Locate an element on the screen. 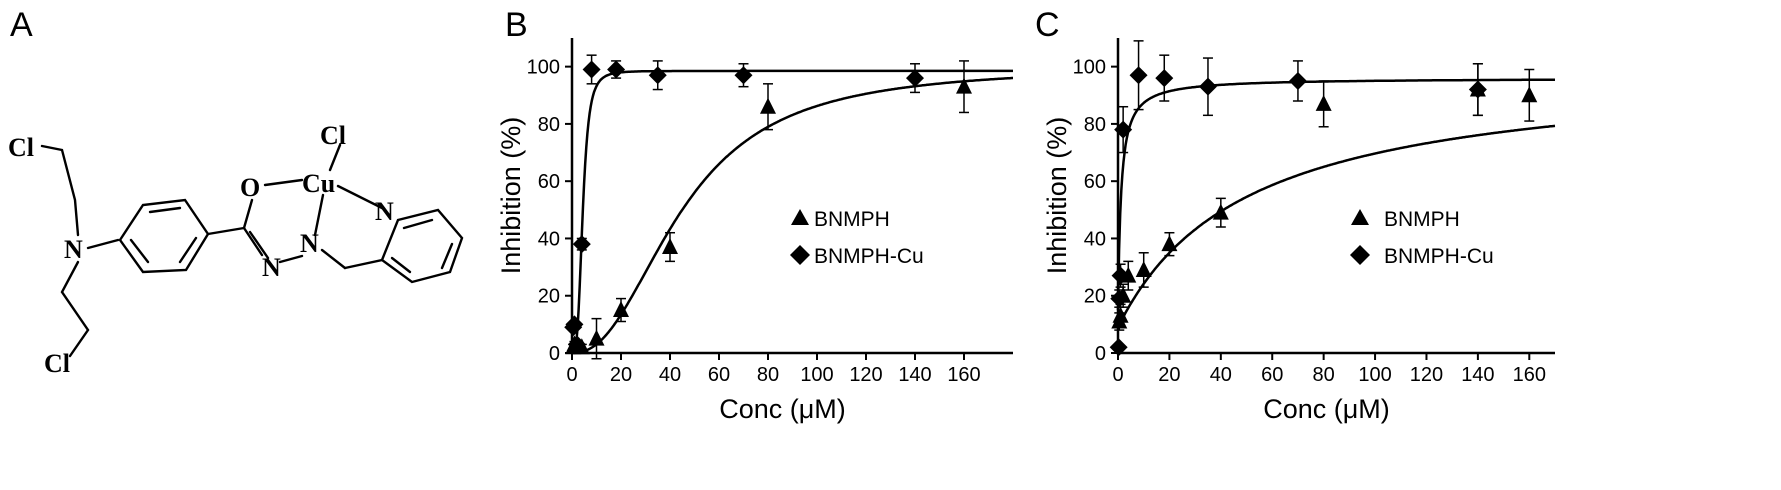 The height and width of the screenshot is (490, 1781). panel-label-c: C is located at coordinates (1047, 25).